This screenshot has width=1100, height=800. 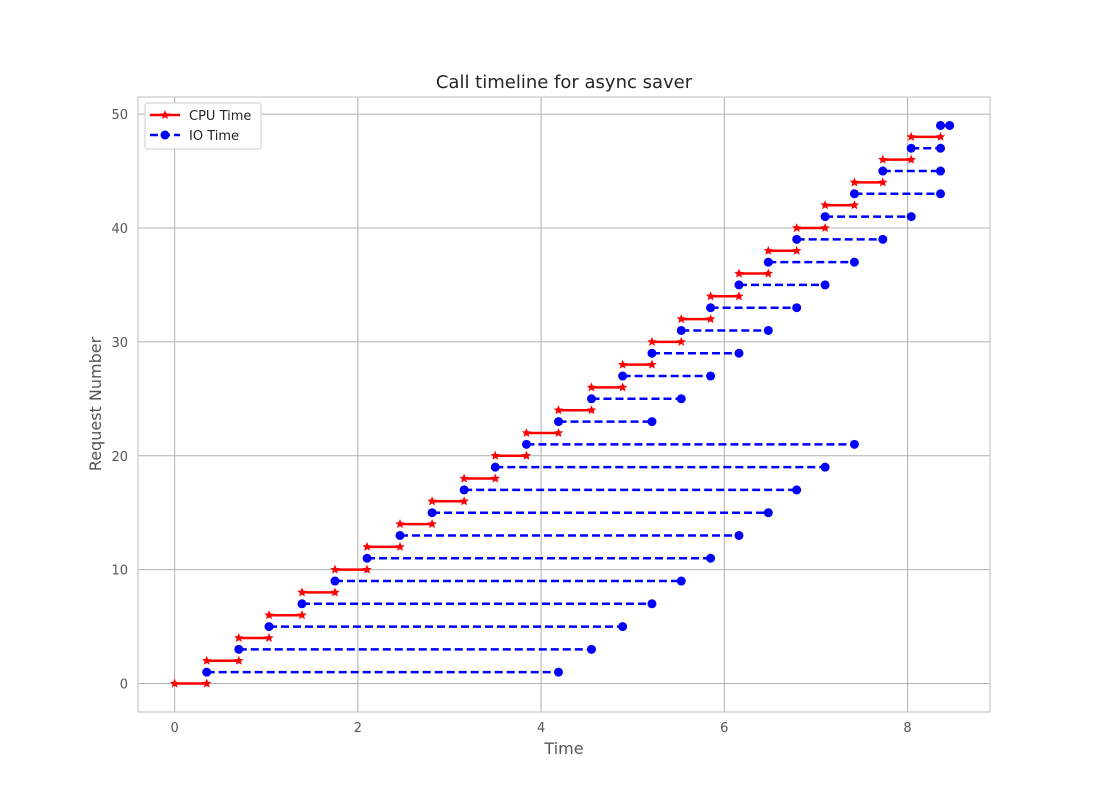 What do you see at coordinates (203, 126) in the screenshot?
I see `legend: CPU Time IO Time` at bounding box center [203, 126].